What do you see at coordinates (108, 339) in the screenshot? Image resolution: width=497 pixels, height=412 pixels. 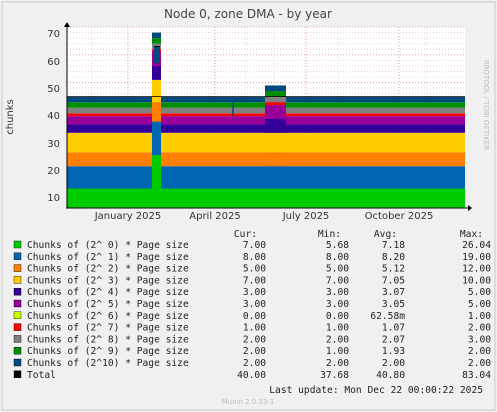 I see `legend-series-name: Chunks of (2^ 8) * Page size` at bounding box center [108, 339].